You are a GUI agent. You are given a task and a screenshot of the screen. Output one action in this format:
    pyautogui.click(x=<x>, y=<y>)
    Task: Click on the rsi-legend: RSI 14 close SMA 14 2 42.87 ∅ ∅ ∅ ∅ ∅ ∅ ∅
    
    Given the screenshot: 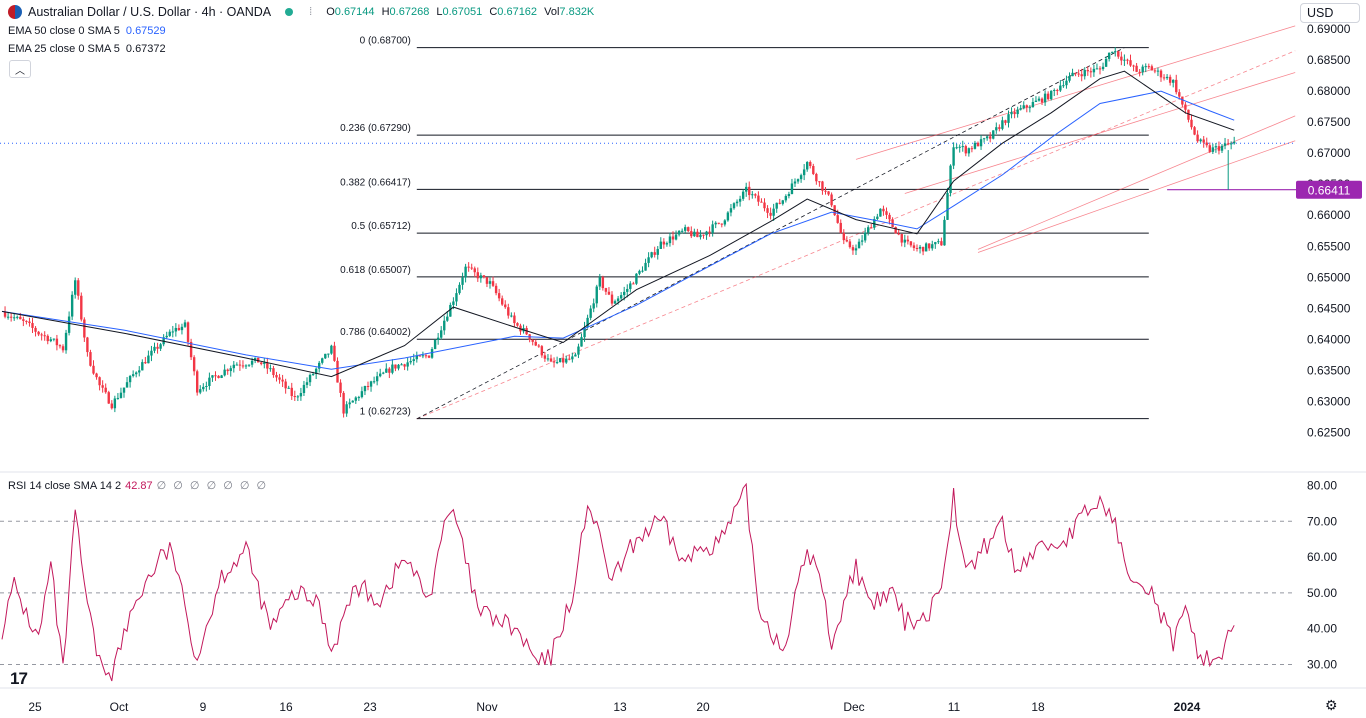 What is the action you would take?
    pyautogui.click(x=138, y=485)
    